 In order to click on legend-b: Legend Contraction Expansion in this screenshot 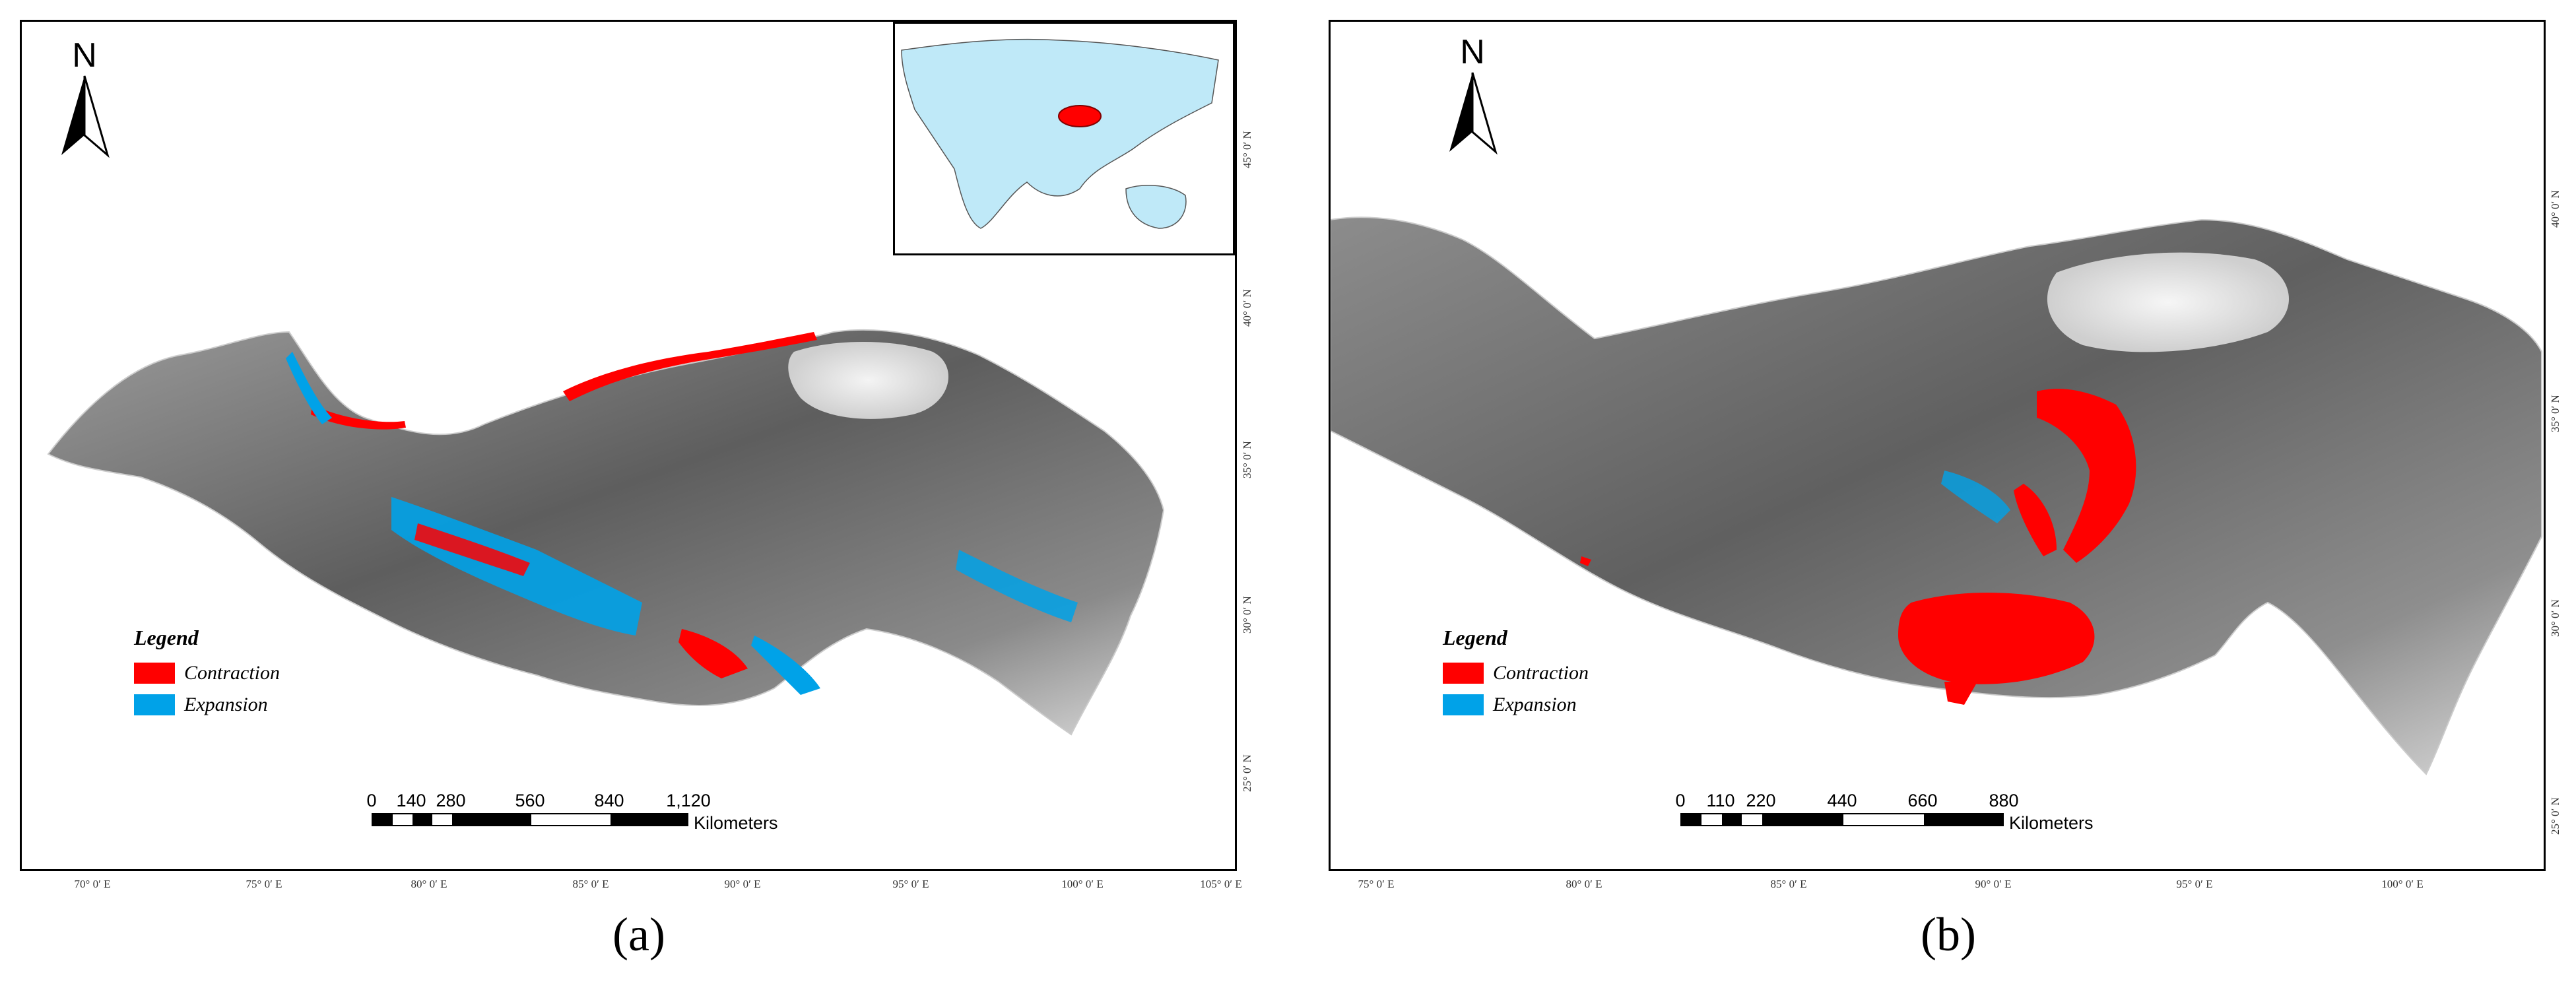, I will do `click(1516, 675)`.